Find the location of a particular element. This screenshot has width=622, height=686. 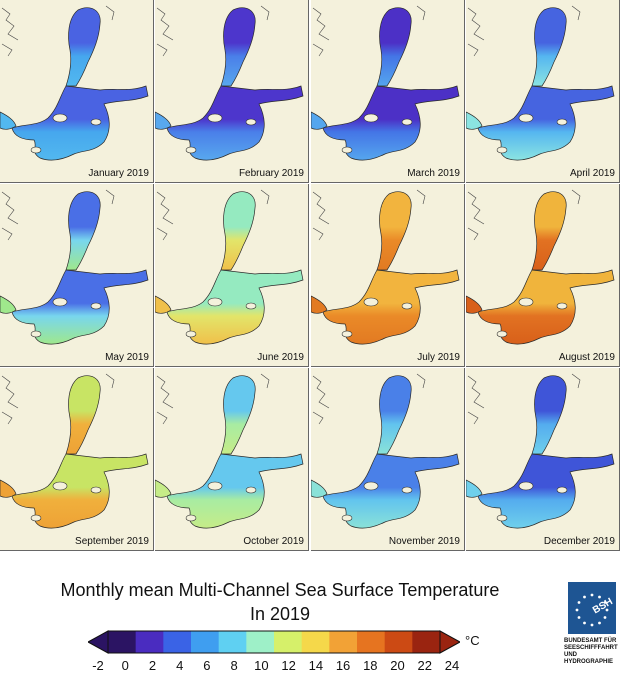

month-map-panel: December 2019 is located at coordinates (543, 459).